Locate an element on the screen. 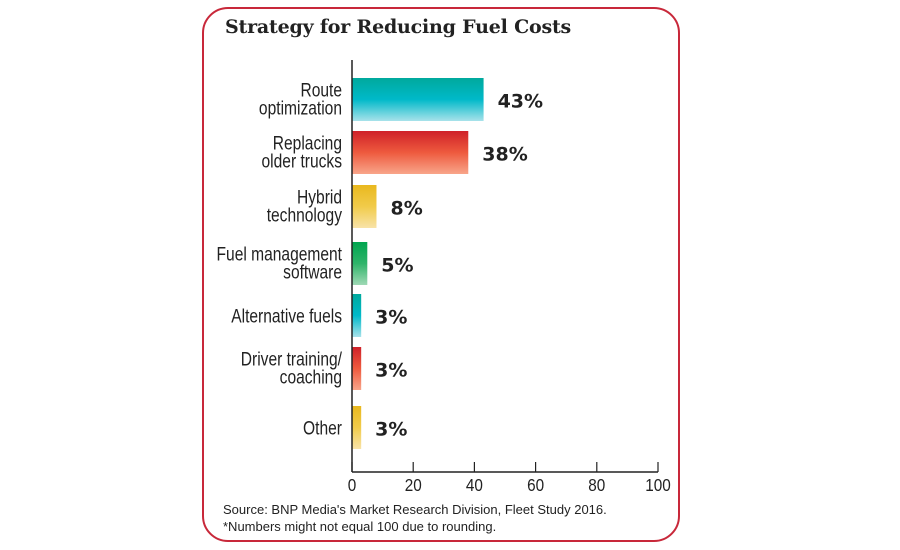  category-label: Alternative fuels is located at coordinates (286, 316).